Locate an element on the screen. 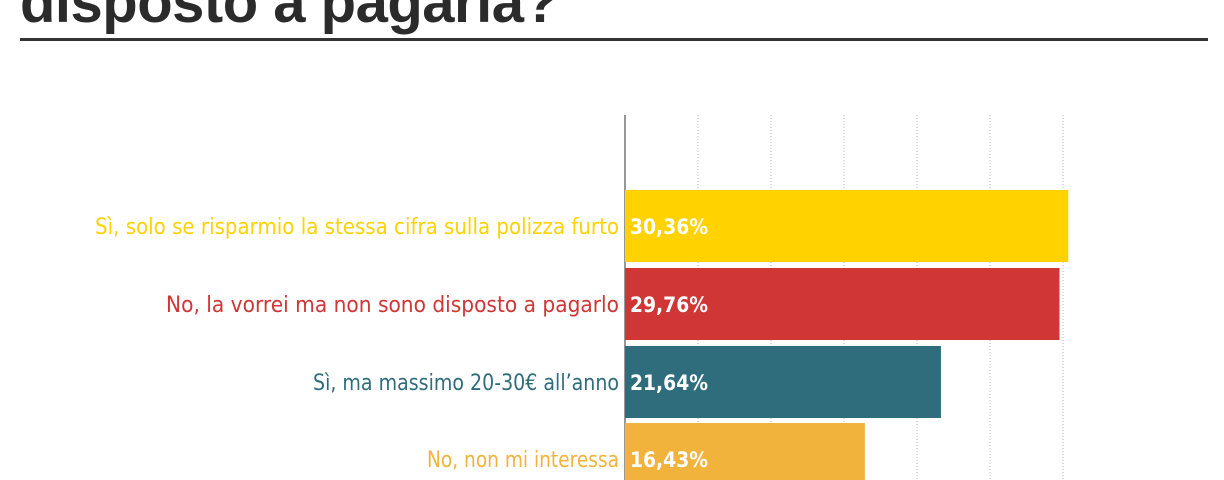  value-label: 16,43% is located at coordinates (669, 460).